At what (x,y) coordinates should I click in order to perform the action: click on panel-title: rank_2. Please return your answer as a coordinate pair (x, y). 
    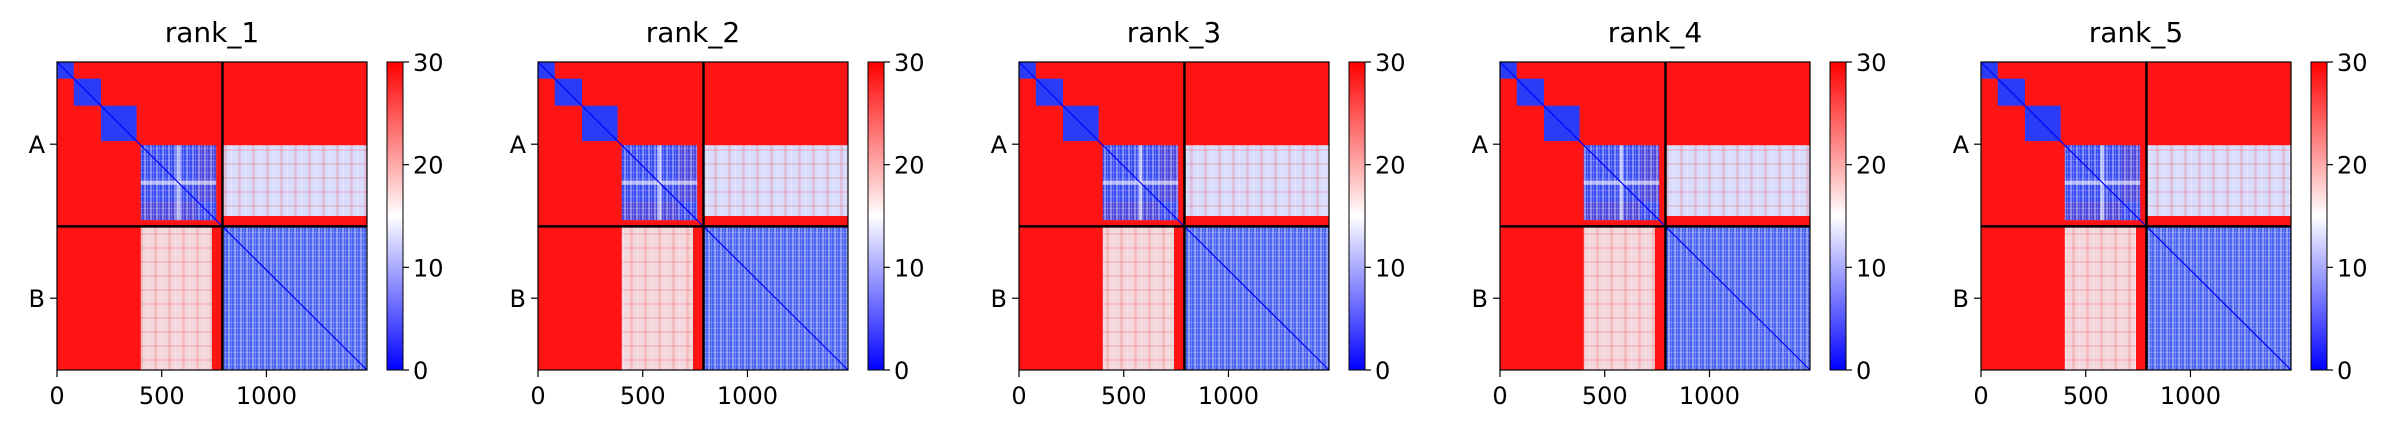
    Looking at the image, I should click on (693, 32).